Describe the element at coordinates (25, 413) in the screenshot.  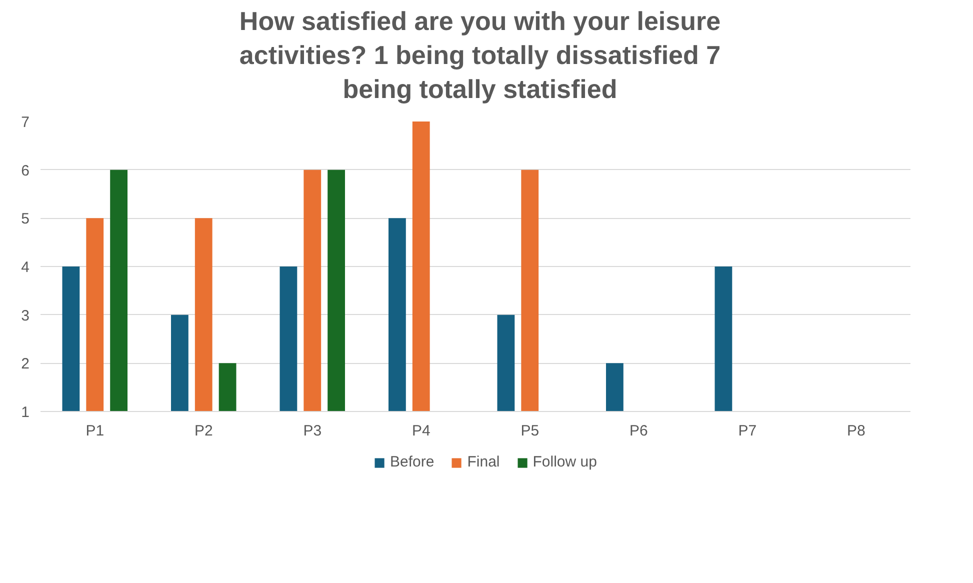
I see `y-tick-label: 1` at that location.